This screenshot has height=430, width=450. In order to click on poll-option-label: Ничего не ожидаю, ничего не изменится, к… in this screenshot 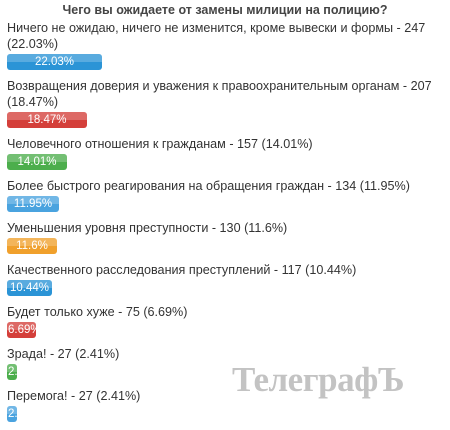, I will do `click(216, 36)`.